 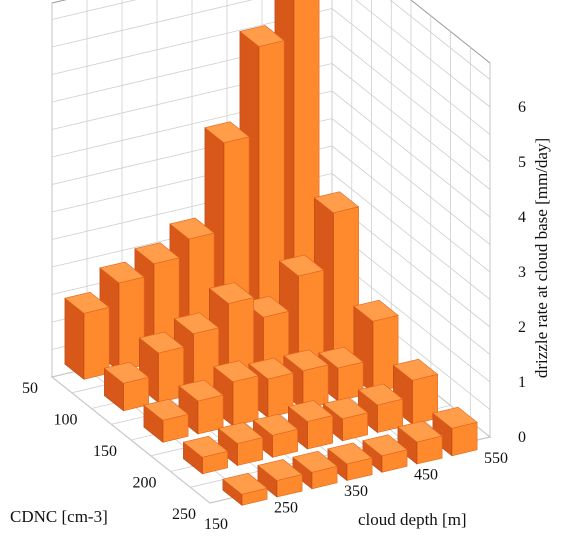 What do you see at coordinates (522, 327) in the screenshot?
I see `z-tick-label: 2` at bounding box center [522, 327].